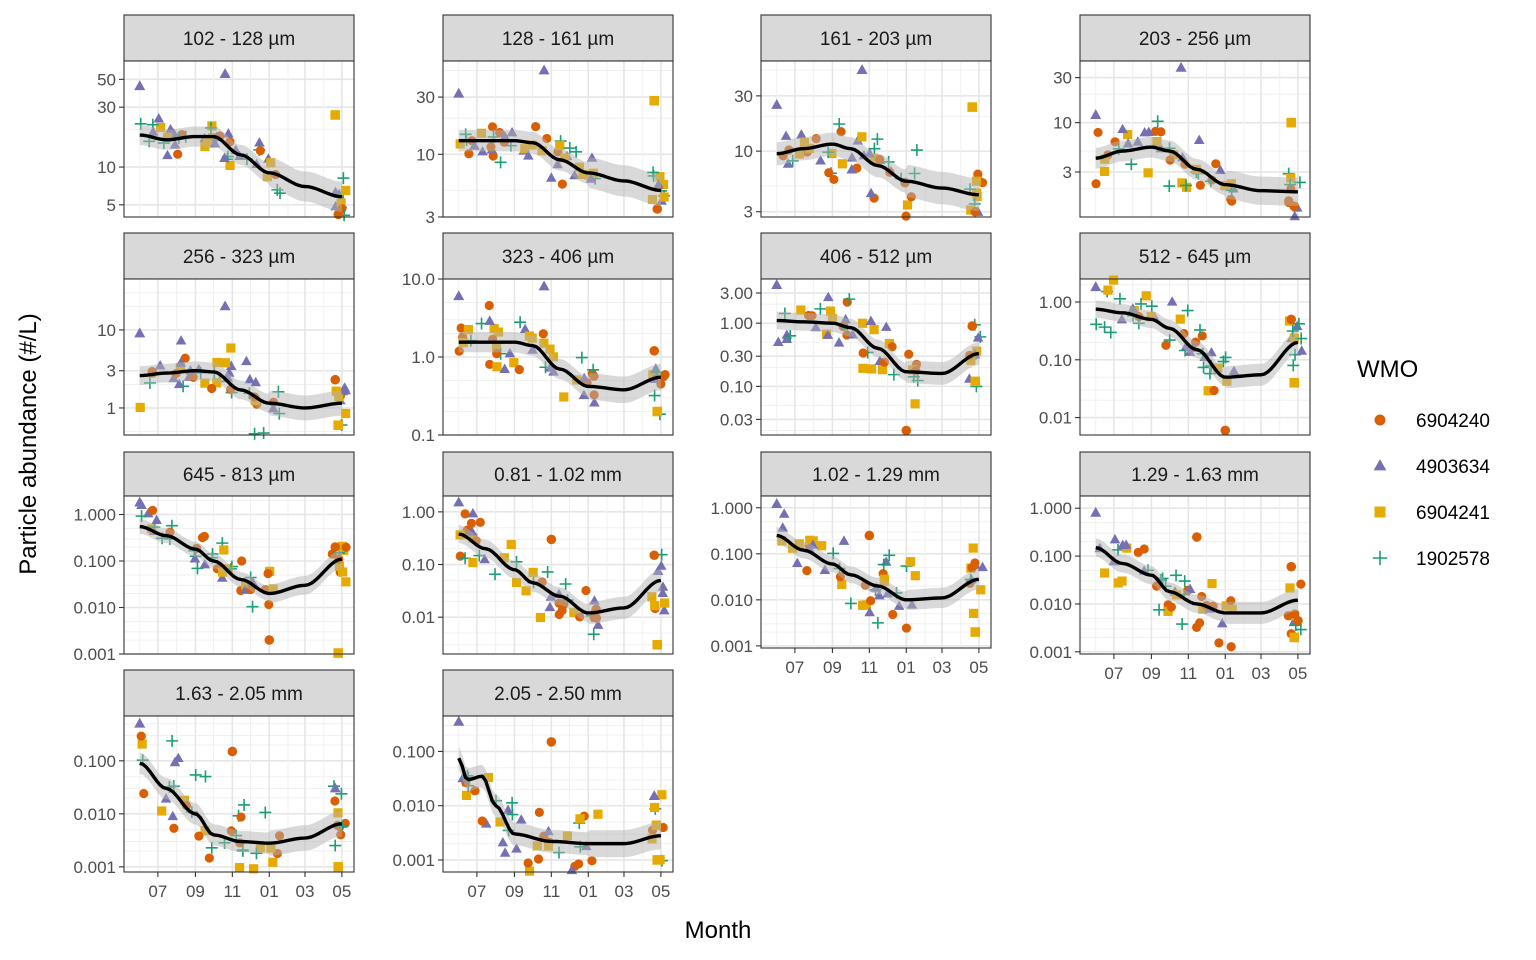  Describe the element at coordinates (239, 694) in the screenshot. I see `facet-strip-label: 1.63 - 2.05 mm` at that location.